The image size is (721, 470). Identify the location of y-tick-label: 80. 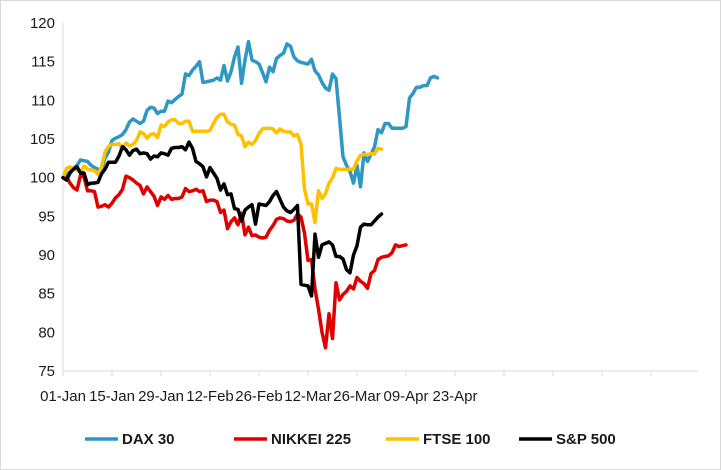
(46, 332).